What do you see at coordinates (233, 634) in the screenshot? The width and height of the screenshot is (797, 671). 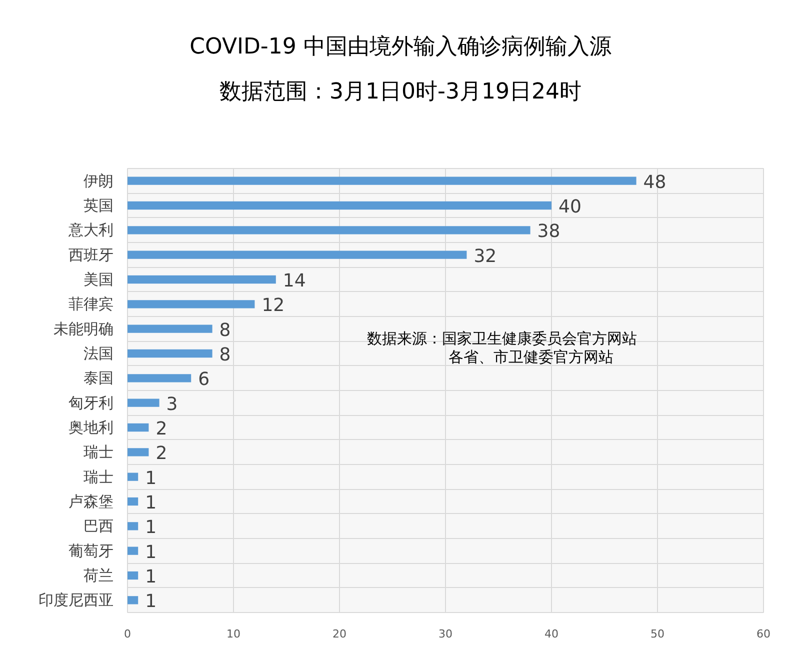 I see `x-tick-label: 10` at bounding box center [233, 634].